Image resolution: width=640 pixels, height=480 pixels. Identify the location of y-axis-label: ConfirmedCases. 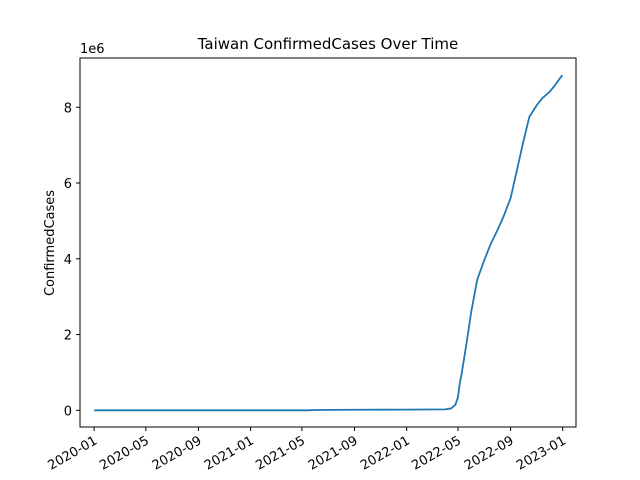
(50, 243).